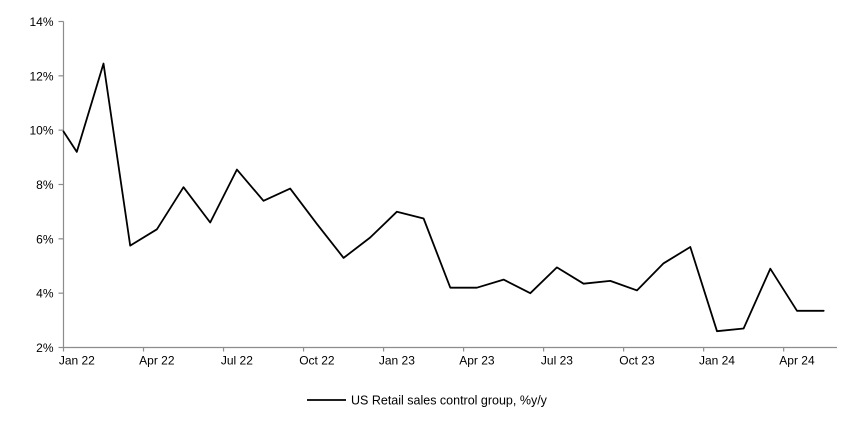 This screenshot has height=423, width=852. What do you see at coordinates (423, 349) in the screenshot?
I see `x-axis-ticks` at bounding box center [423, 349].